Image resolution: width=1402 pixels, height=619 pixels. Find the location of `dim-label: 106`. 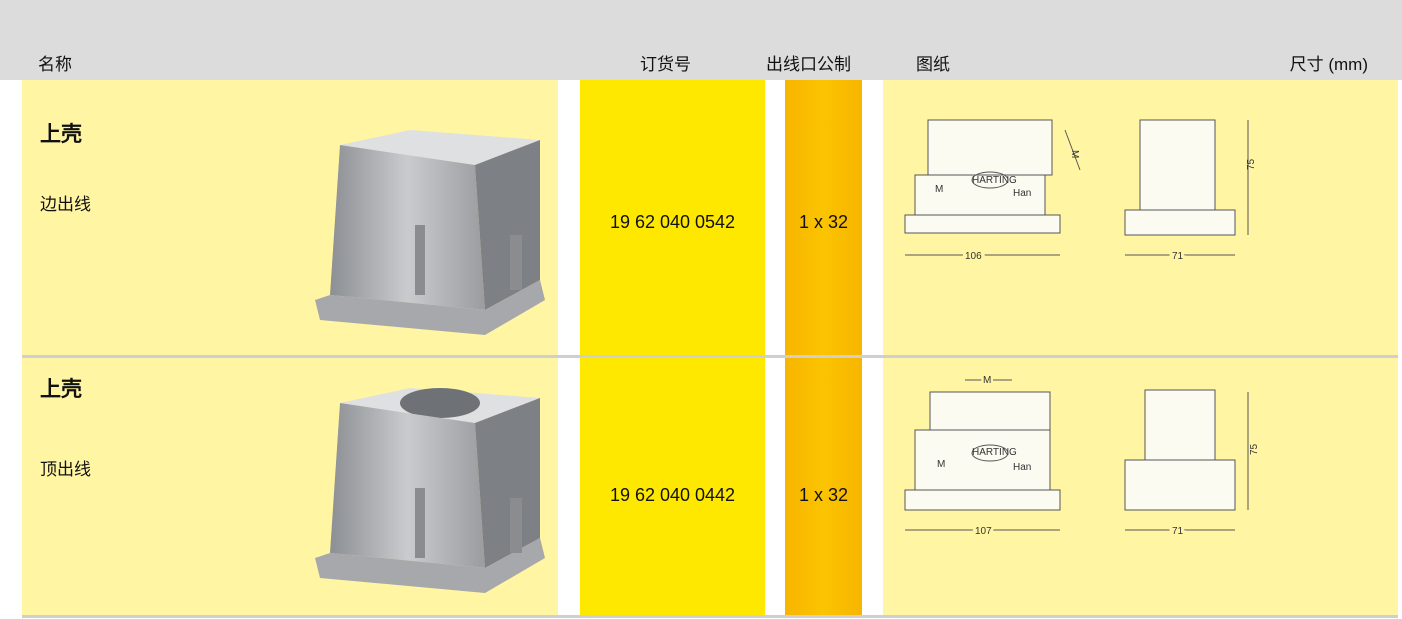

dim-label: 106 is located at coordinates (973, 256).